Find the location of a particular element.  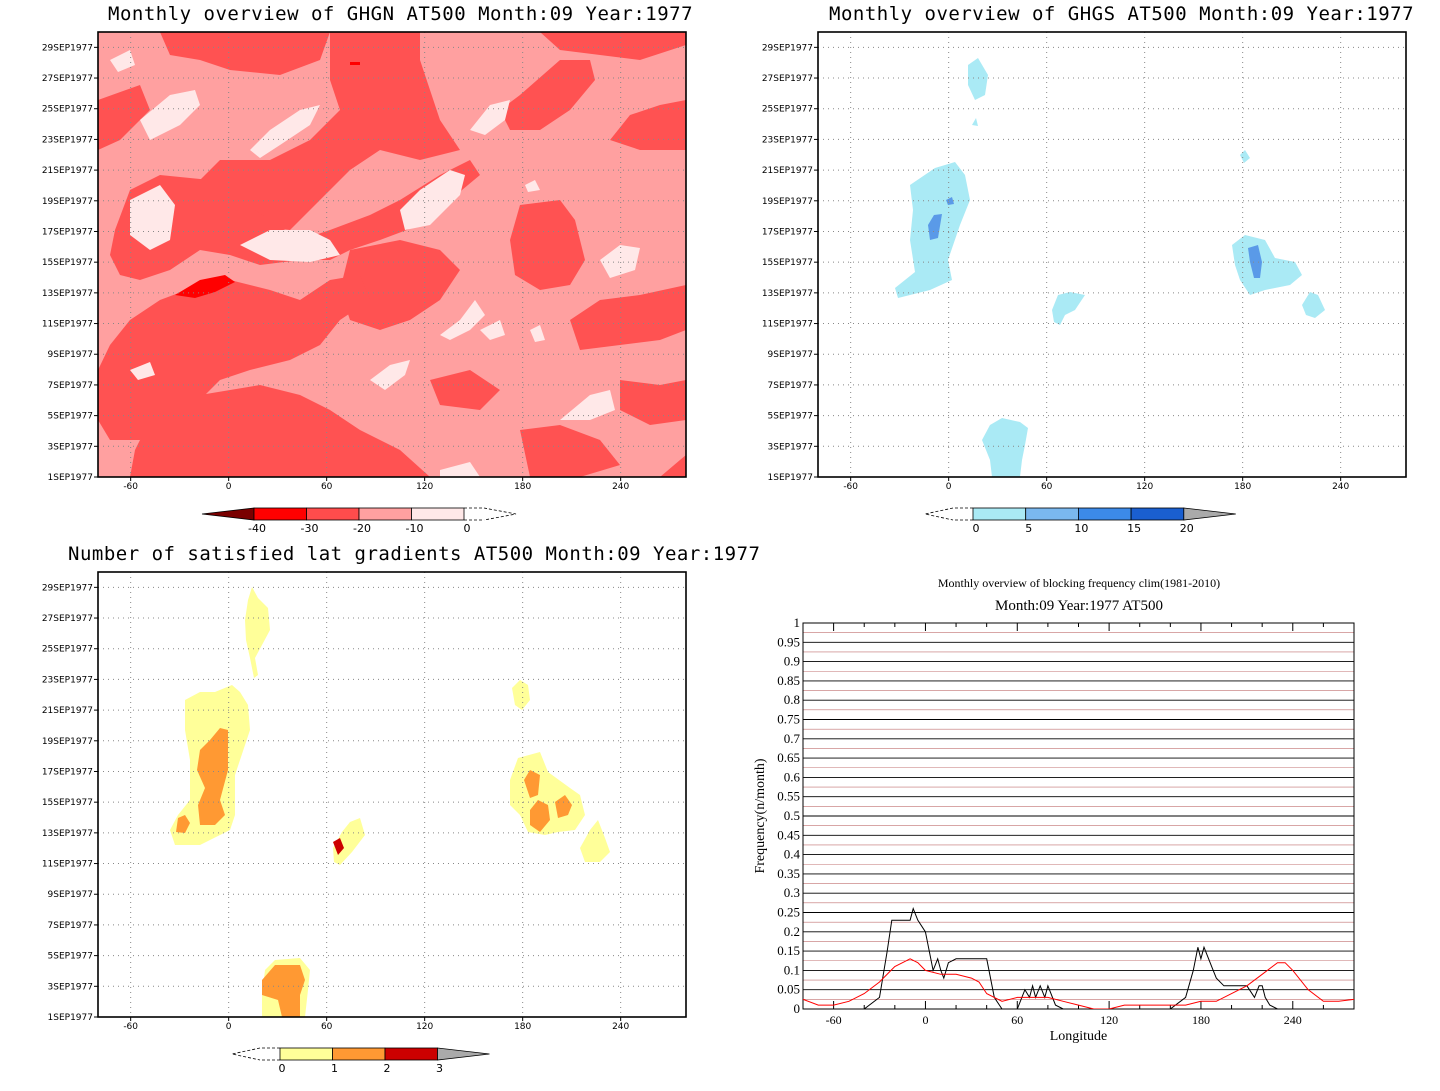

colorbar-extend-right is located at coordinates (463, 1054).